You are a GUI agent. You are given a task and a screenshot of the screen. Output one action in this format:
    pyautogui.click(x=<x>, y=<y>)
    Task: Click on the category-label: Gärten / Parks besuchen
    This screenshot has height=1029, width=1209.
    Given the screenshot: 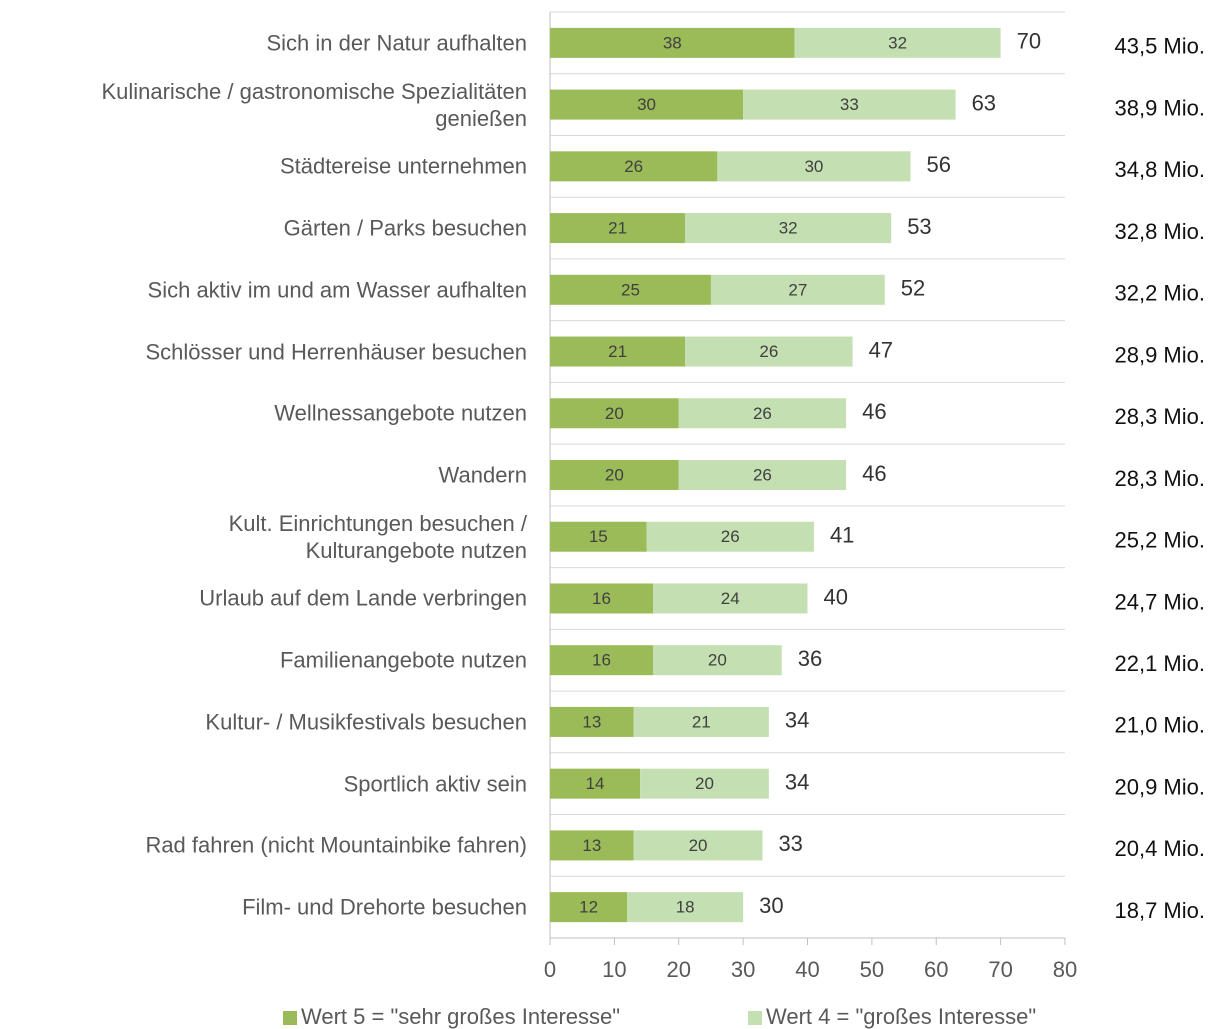 What is the action you would take?
    pyautogui.click(x=405, y=228)
    